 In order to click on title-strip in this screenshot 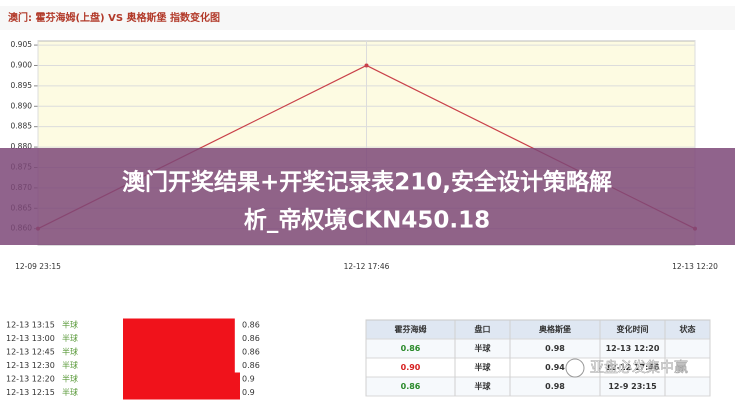, I will do `click(367, 18)`.